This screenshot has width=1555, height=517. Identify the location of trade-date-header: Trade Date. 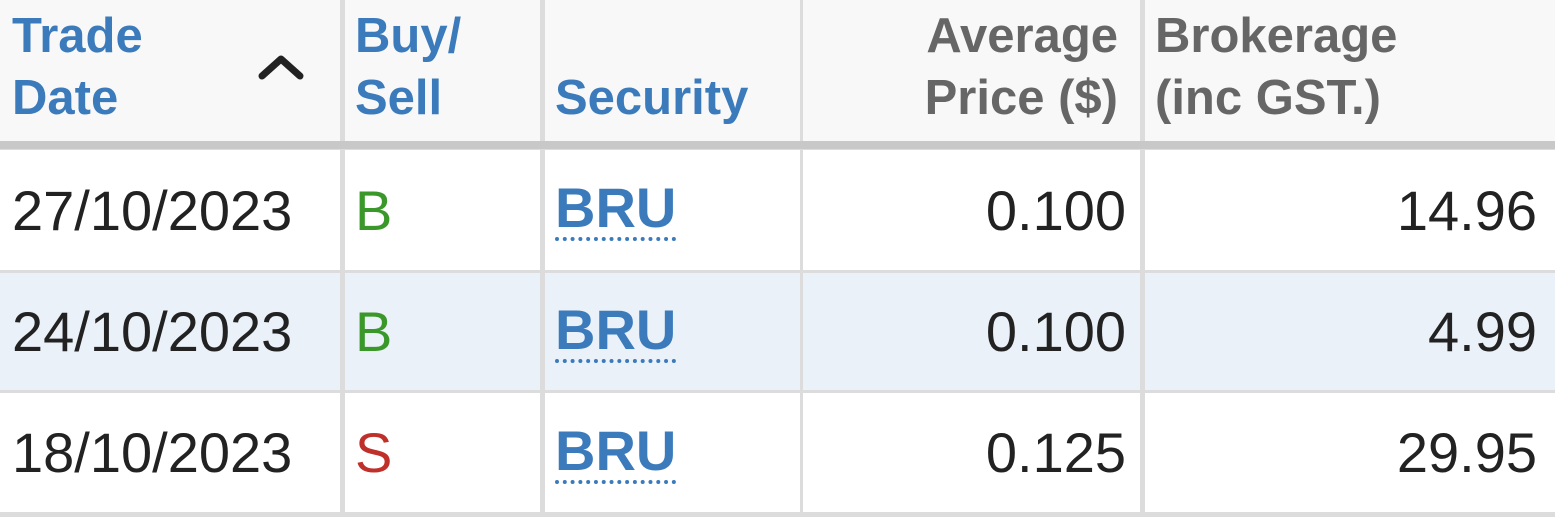
(170, 70).